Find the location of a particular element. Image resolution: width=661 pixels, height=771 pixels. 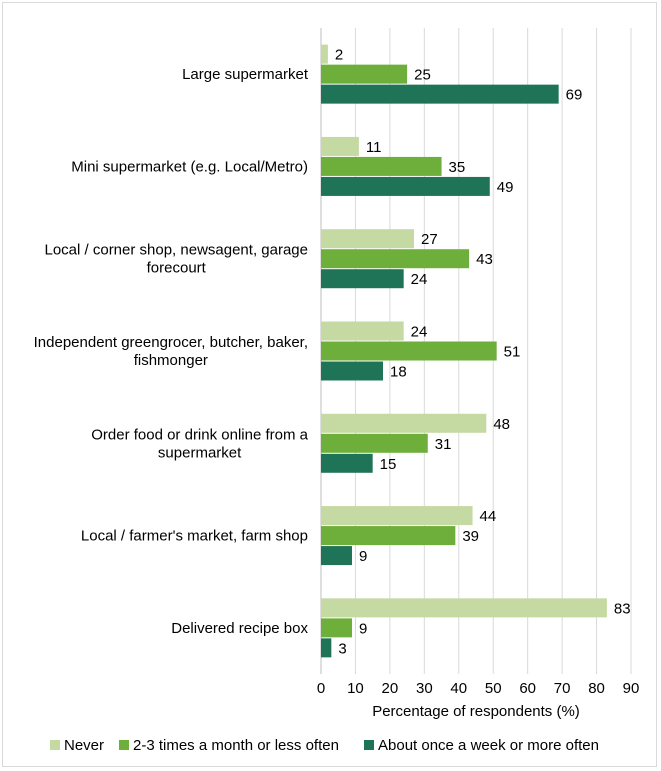

category-label: fishmonger is located at coordinates (171, 360).